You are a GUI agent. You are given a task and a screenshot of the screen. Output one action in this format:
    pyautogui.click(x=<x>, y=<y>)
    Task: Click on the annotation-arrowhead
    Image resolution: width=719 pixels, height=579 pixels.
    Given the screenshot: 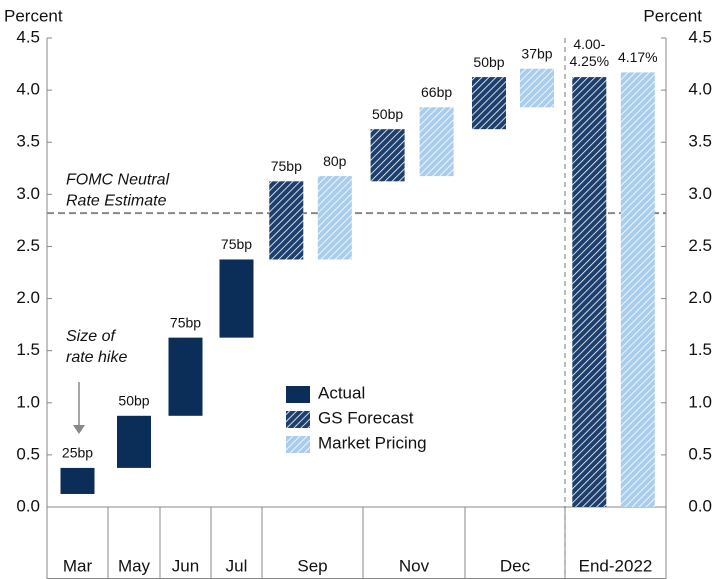 What is the action you would take?
    pyautogui.click(x=79, y=429)
    